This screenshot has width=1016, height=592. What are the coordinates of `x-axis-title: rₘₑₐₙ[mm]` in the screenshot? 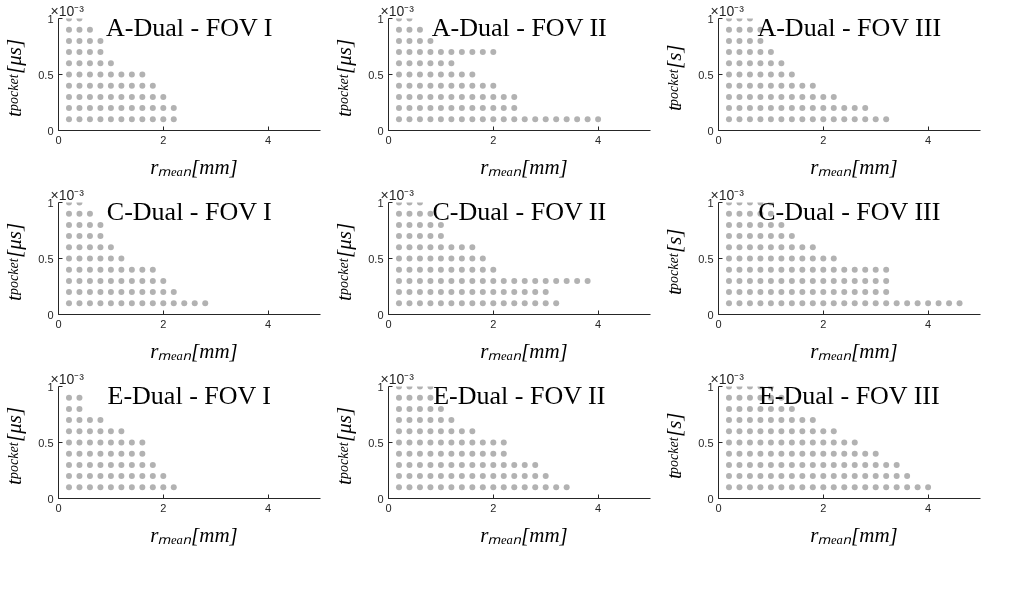 It's located at (854, 352).